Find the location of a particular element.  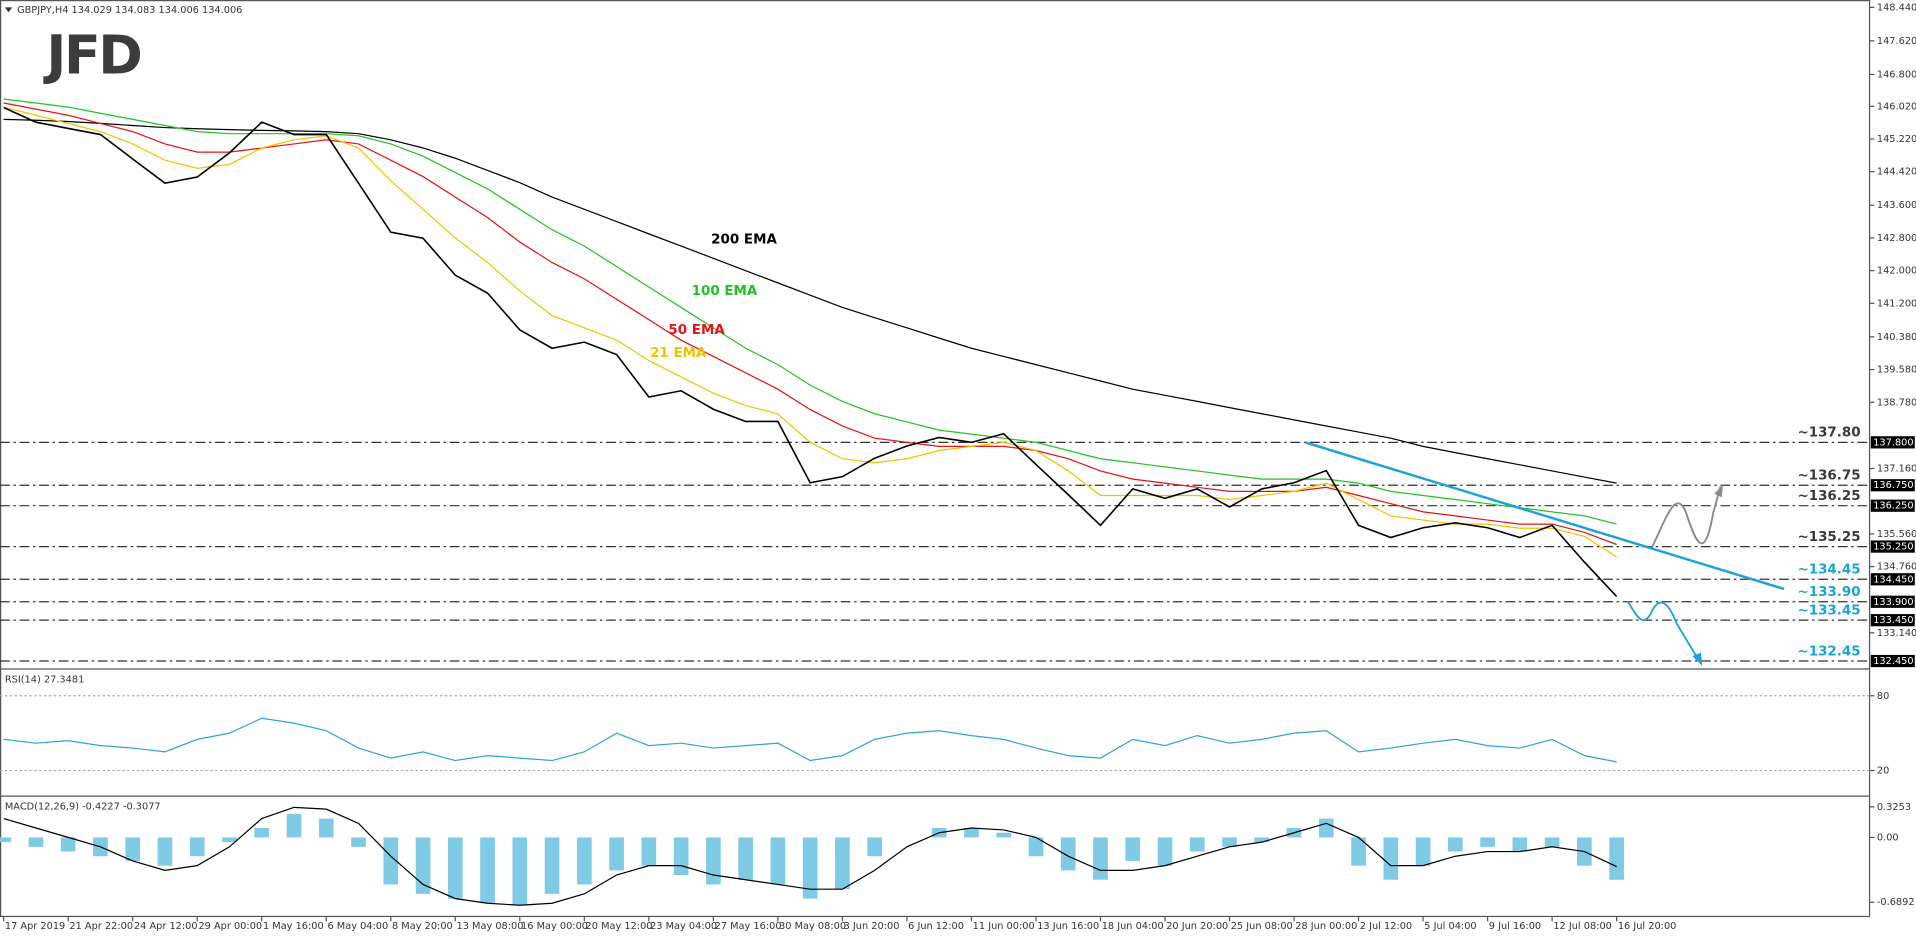

x-tick-label: 13 May 08:00 is located at coordinates (490, 926).